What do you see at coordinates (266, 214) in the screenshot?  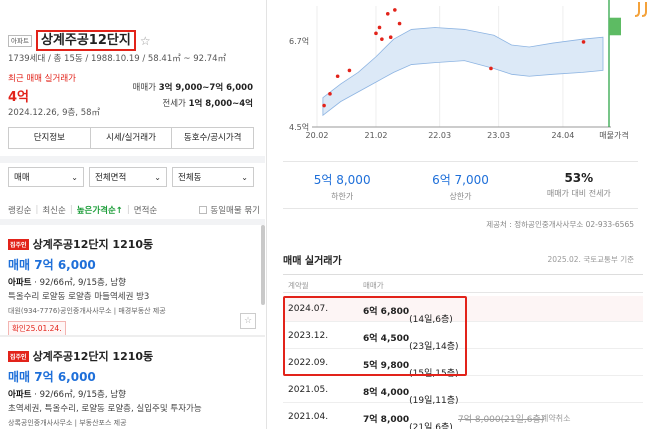 I see `panel-divider` at bounding box center [266, 214].